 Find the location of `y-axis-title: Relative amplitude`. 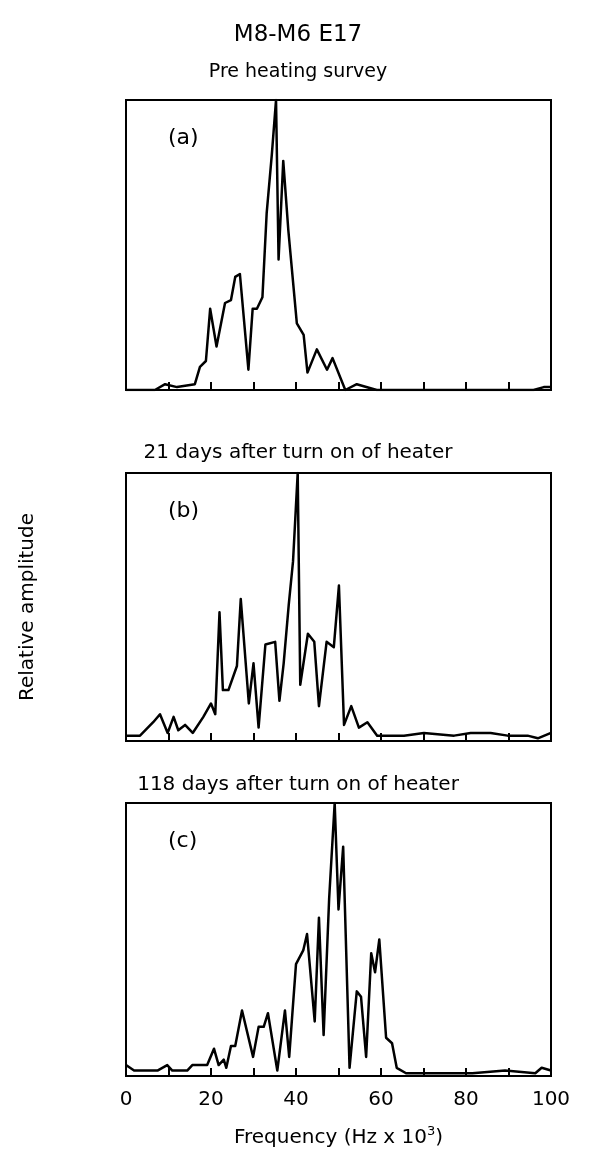

y-axis-title: Relative amplitude is located at coordinates (26, 607).